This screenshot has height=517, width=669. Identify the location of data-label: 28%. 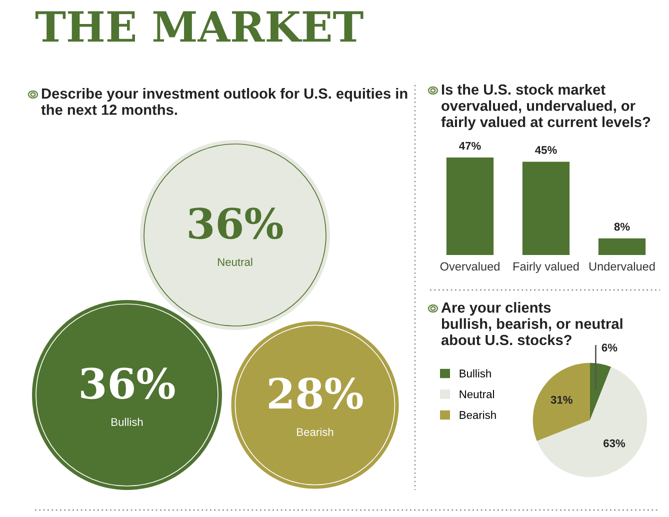
(316, 394).